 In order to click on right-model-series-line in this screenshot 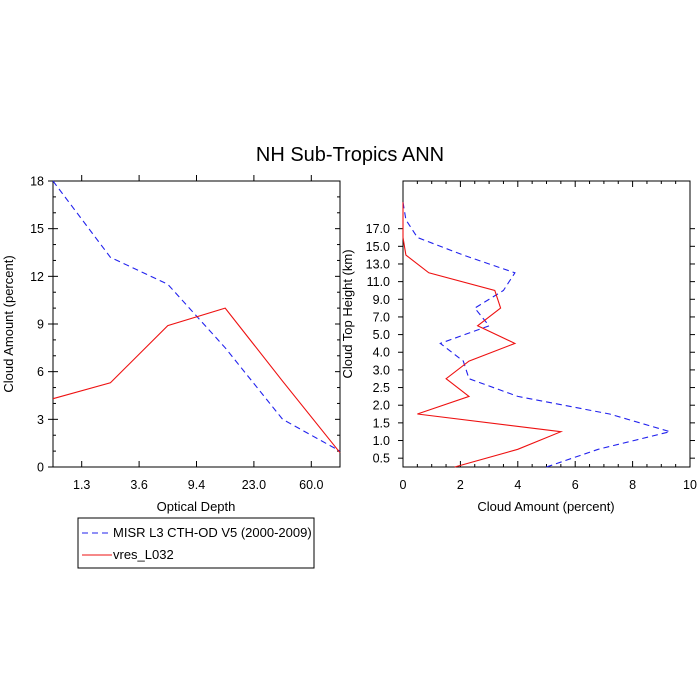, I will do `click(483, 335)`.